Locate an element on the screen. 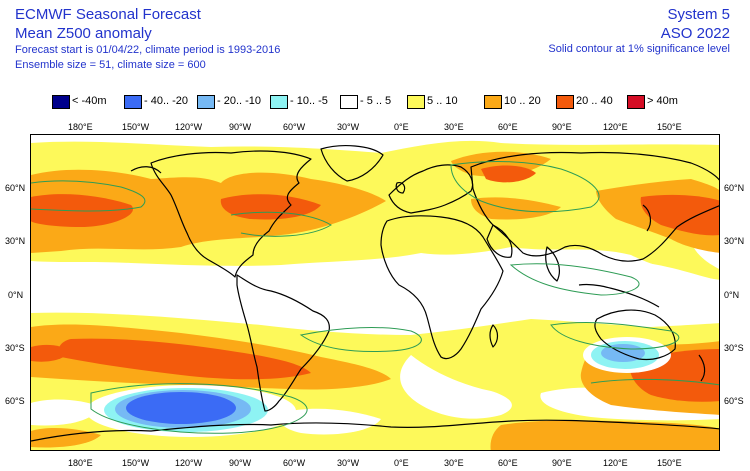 Image resolution: width=750 pixels, height=471 pixels. lon-label-top: 30°W is located at coordinates (348, 127).